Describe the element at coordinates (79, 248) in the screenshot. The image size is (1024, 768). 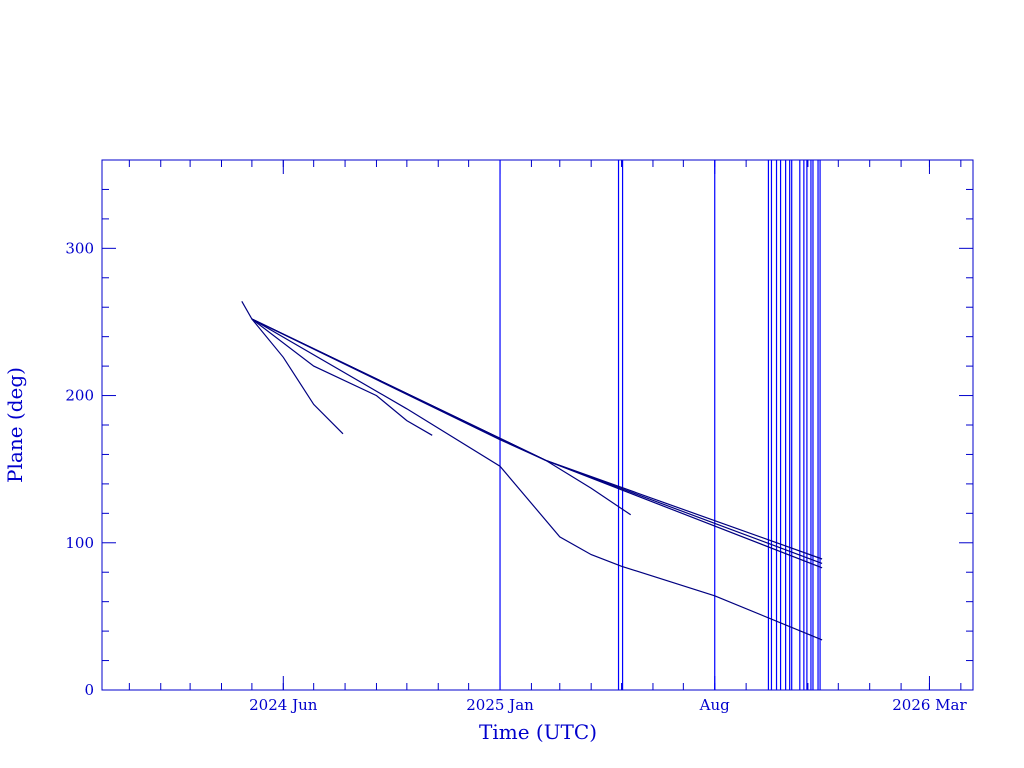
I see `y-tick-label: 300` at that location.